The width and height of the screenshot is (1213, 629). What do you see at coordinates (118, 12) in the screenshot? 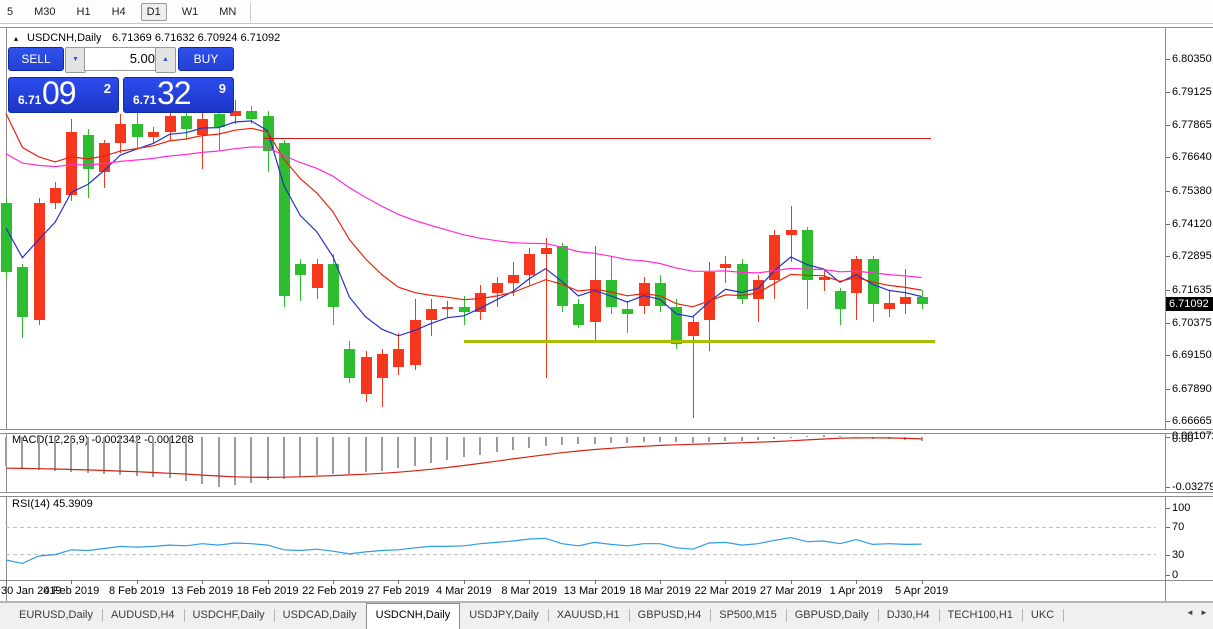
I see `timeframe-button-h4: H4` at bounding box center [118, 12].